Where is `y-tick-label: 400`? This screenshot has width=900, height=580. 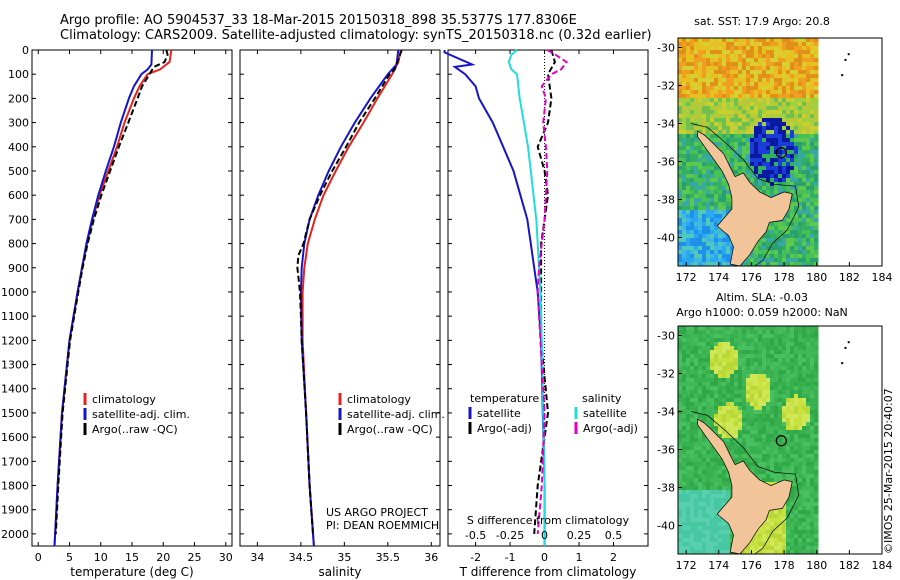 y-tick-label: 400 is located at coordinates (18, 147).